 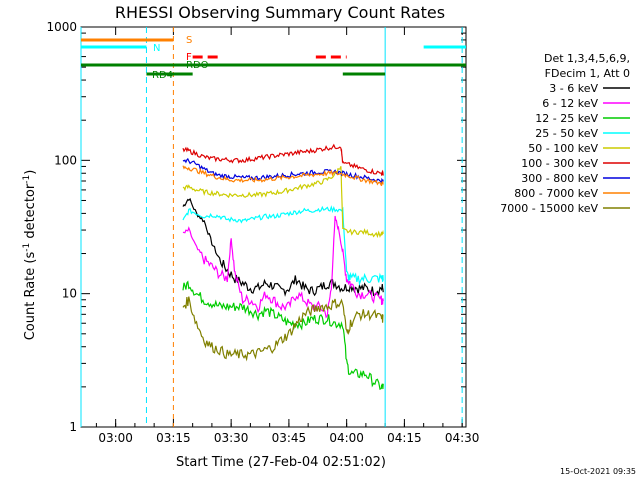 I want to click on legend-entry-label: 100 - 300 keV, so click(x=559, y=163).